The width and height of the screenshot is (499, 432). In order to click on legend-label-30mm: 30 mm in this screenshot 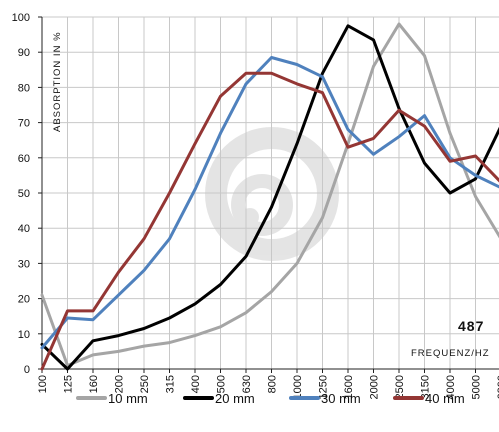, I will do `click(341, 398)`.